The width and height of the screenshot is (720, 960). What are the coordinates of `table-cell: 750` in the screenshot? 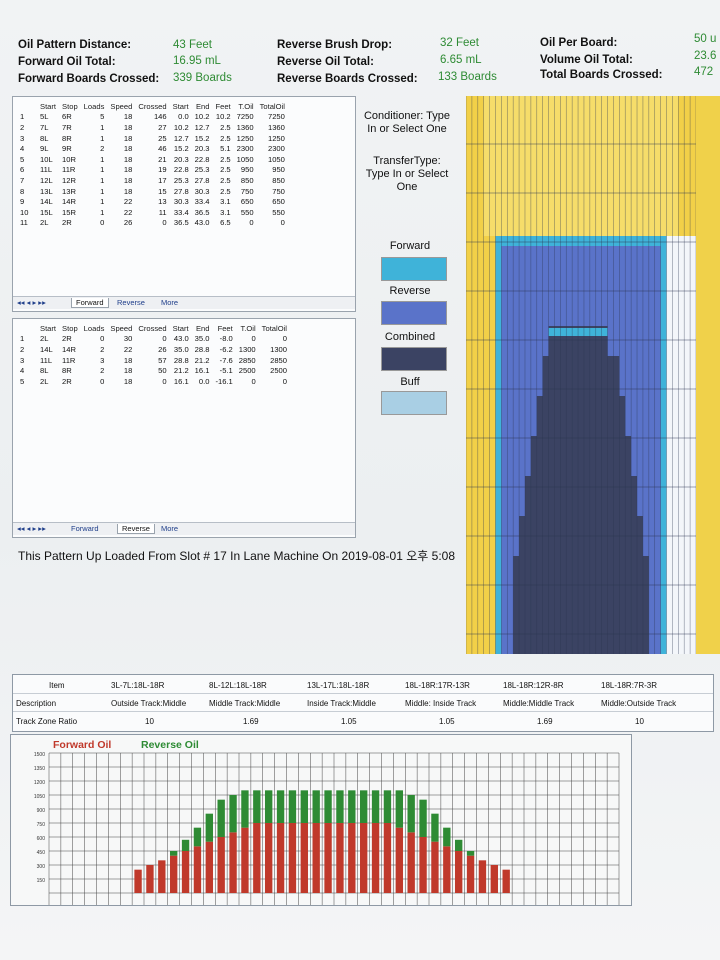 It's located at (247, 191).